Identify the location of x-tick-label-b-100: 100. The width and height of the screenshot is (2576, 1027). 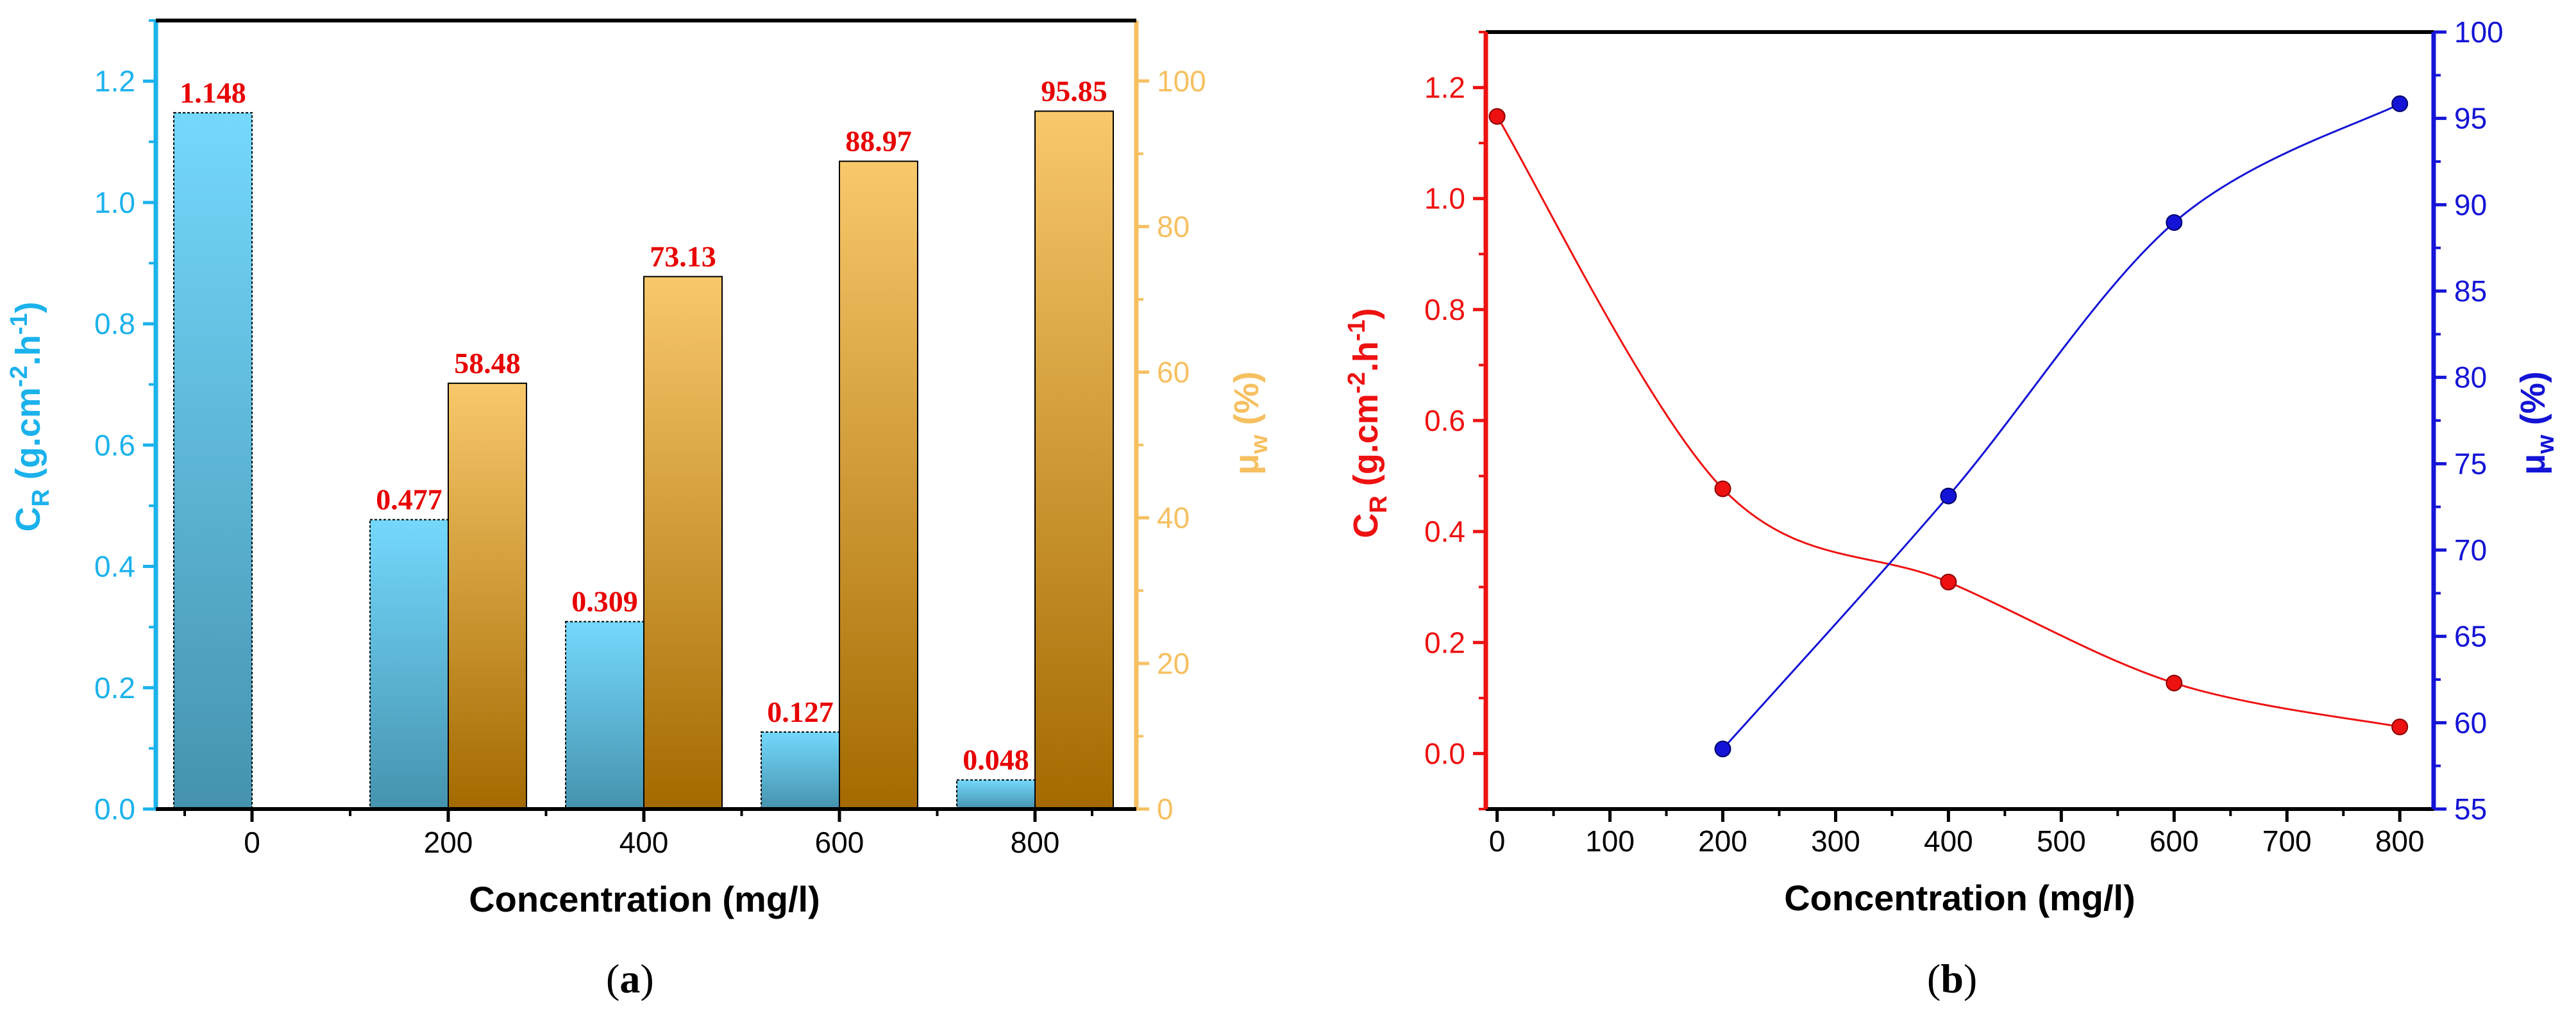
(1610, 841).